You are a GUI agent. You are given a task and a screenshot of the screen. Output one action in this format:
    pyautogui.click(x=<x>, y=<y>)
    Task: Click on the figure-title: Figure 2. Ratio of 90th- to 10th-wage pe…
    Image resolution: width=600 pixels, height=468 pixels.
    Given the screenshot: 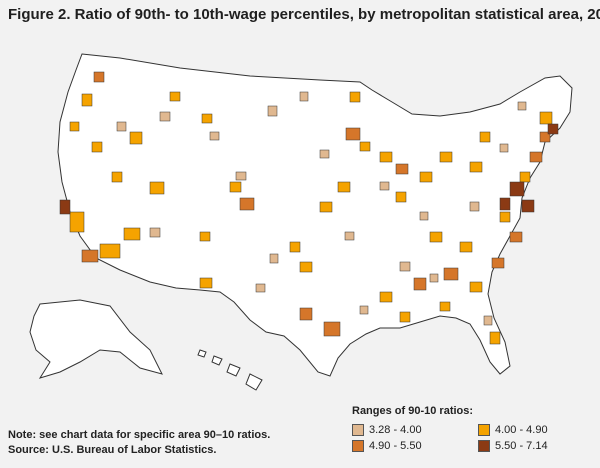 What is the action you would take?
    pyautogui.click(x=304, y=14)
    